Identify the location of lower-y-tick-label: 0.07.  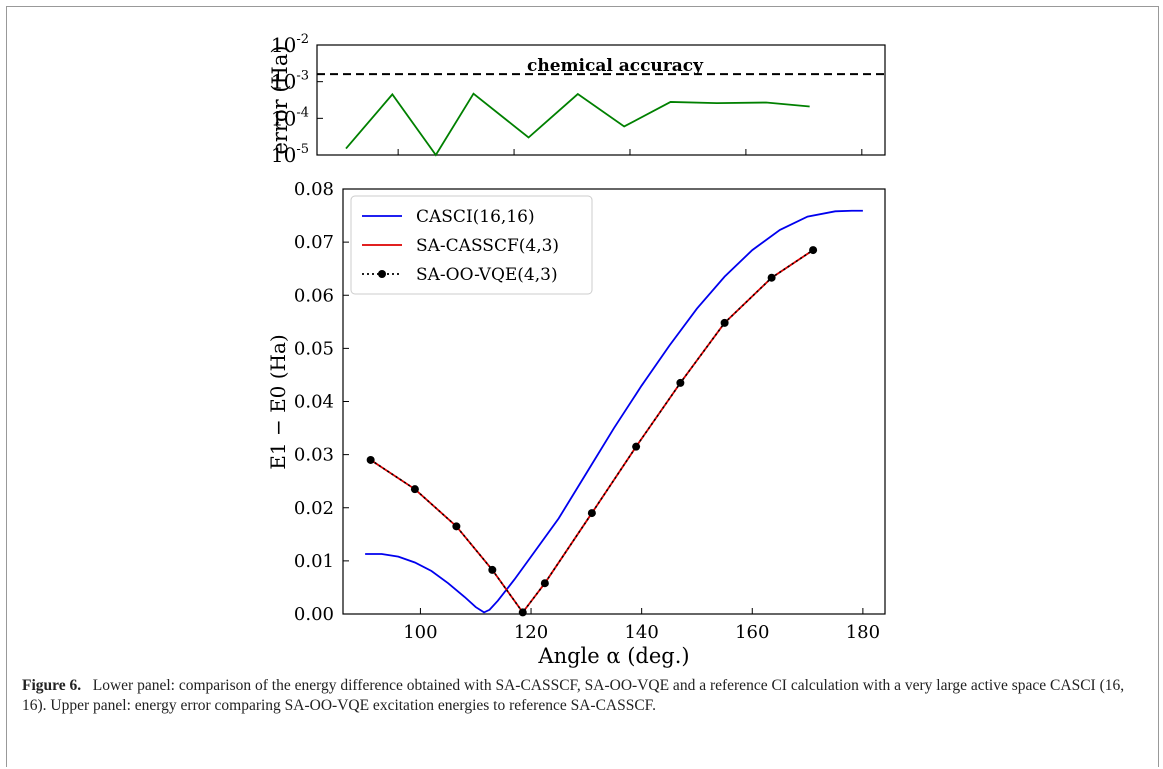
(314, 242).